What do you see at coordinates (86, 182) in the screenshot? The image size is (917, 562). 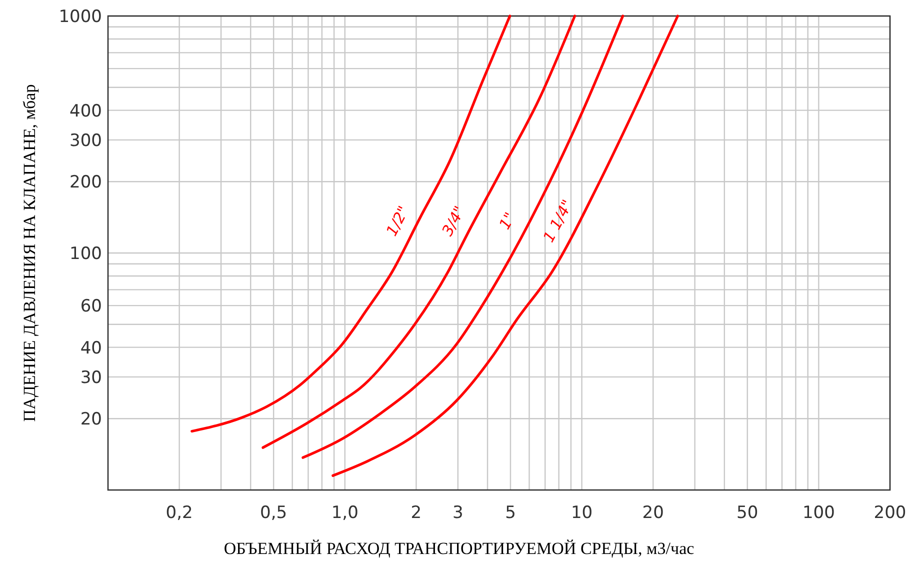 I see `y-tick-label: 200` at bounding box center [86, 182].